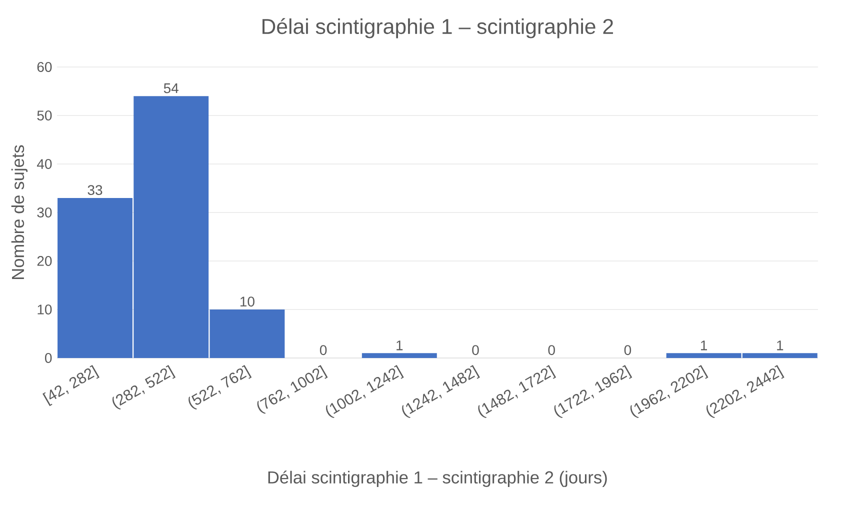 The image size is (856, 509). What do you see at coordinates (19, 212) in the screenshot?
I see `y-axis-title: Nombre de sujets` at bounding box center [19, 212].